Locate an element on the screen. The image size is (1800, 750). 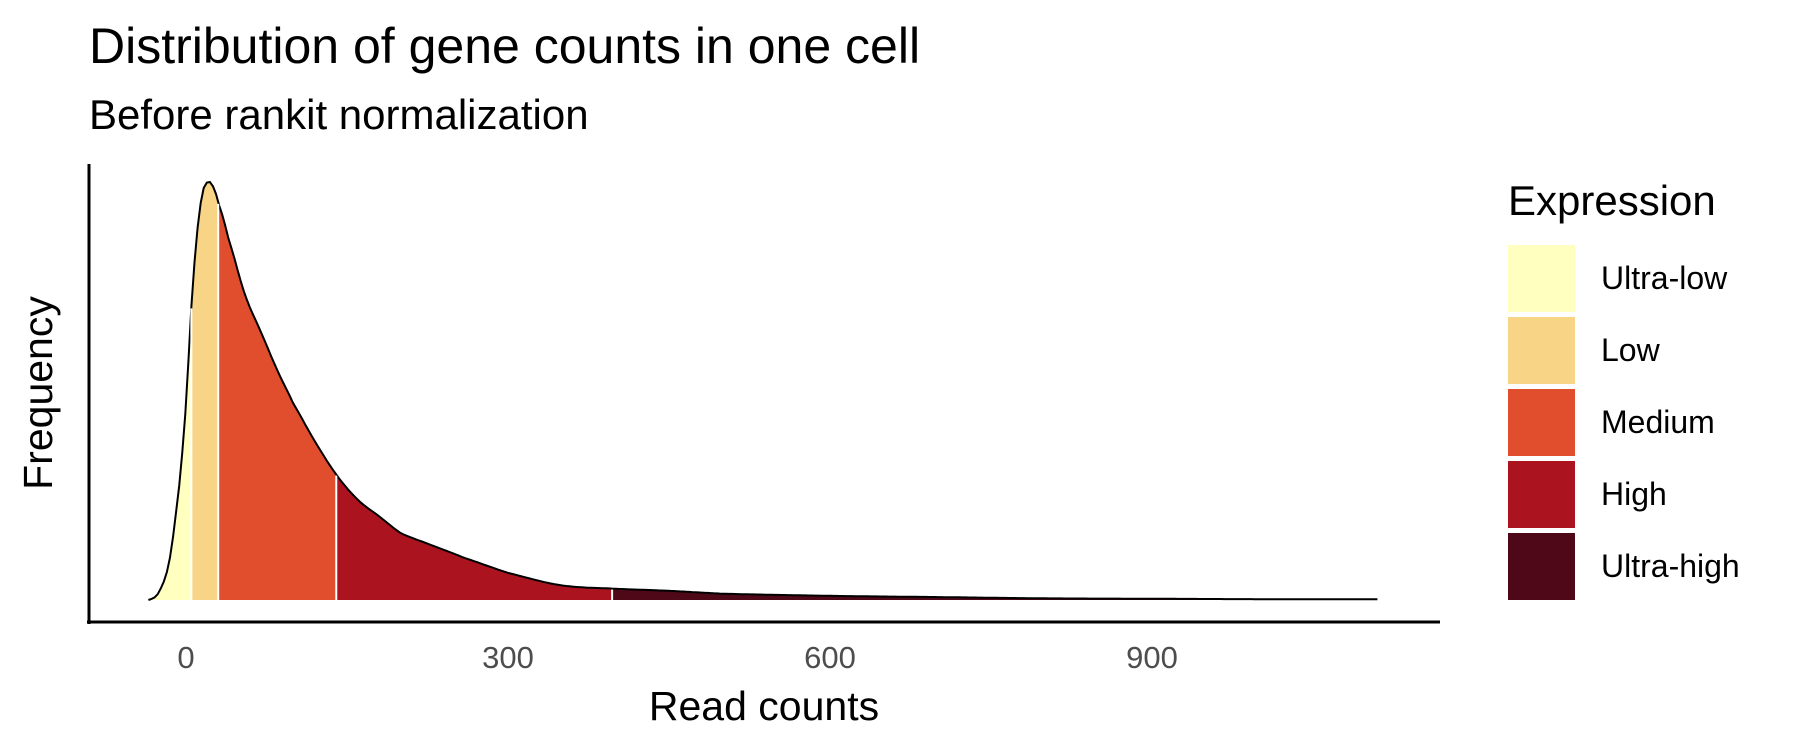
y-axis-title: Frequency is located at coordinates (38, 393).